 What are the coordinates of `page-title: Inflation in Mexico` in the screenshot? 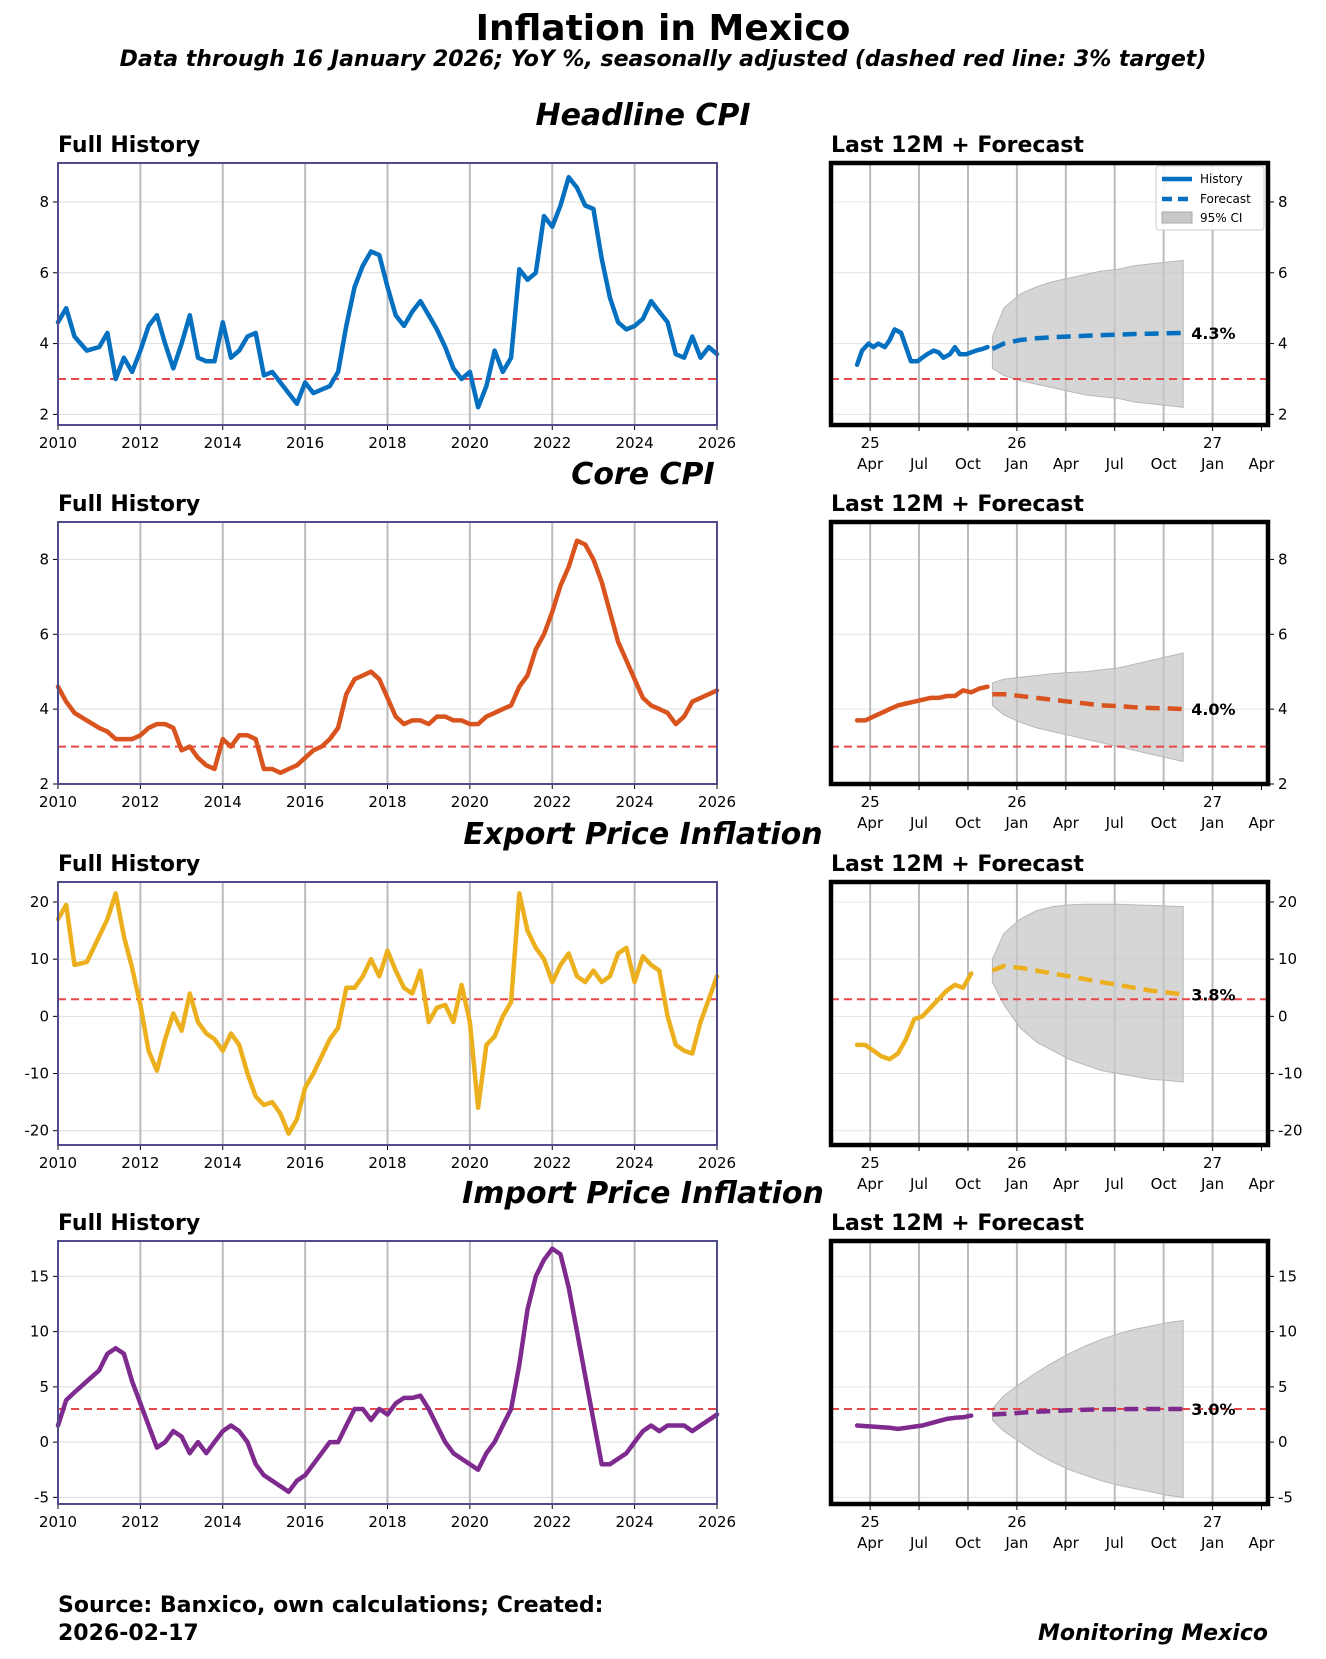 It's located at (663, 28).